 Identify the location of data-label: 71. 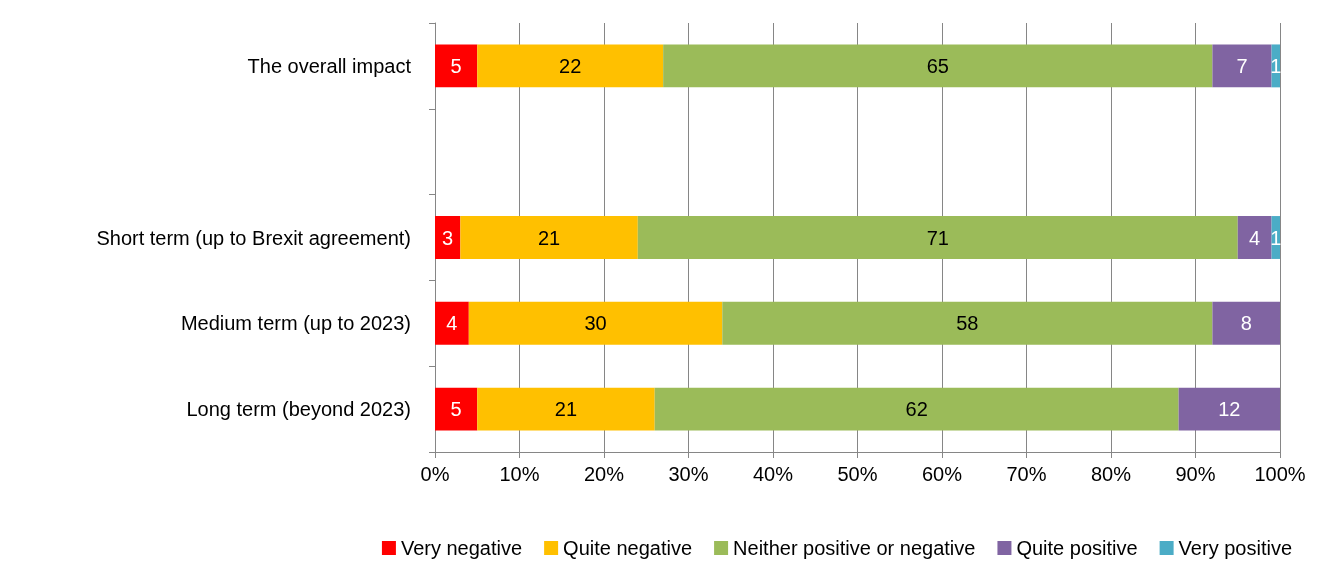
(937, 237).